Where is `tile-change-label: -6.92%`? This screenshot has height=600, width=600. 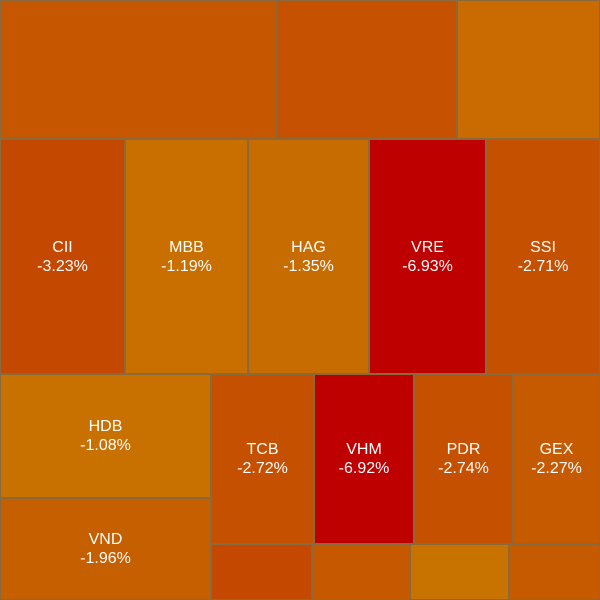
tile-change-label: -6.92% is located at coordinates (364, 468).